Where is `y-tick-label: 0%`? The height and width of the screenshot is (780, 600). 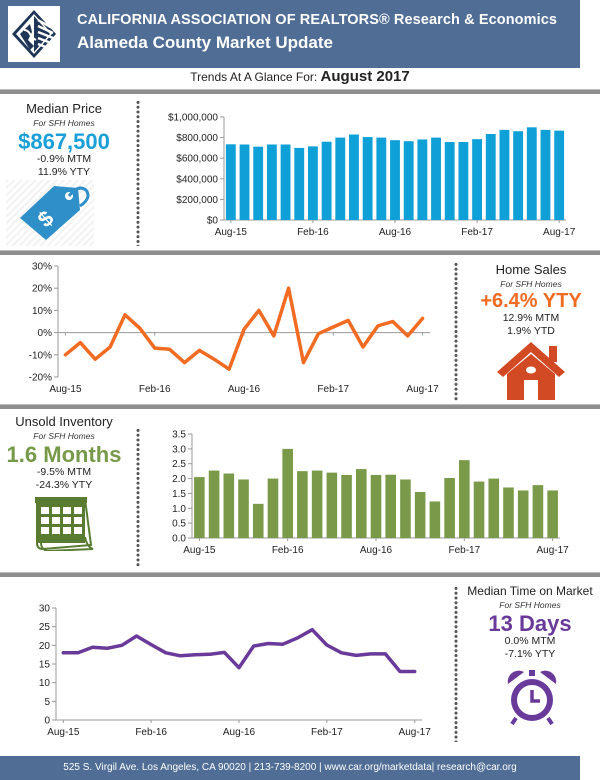 y-tick-label: 0% is located at coordinates (45, 333).